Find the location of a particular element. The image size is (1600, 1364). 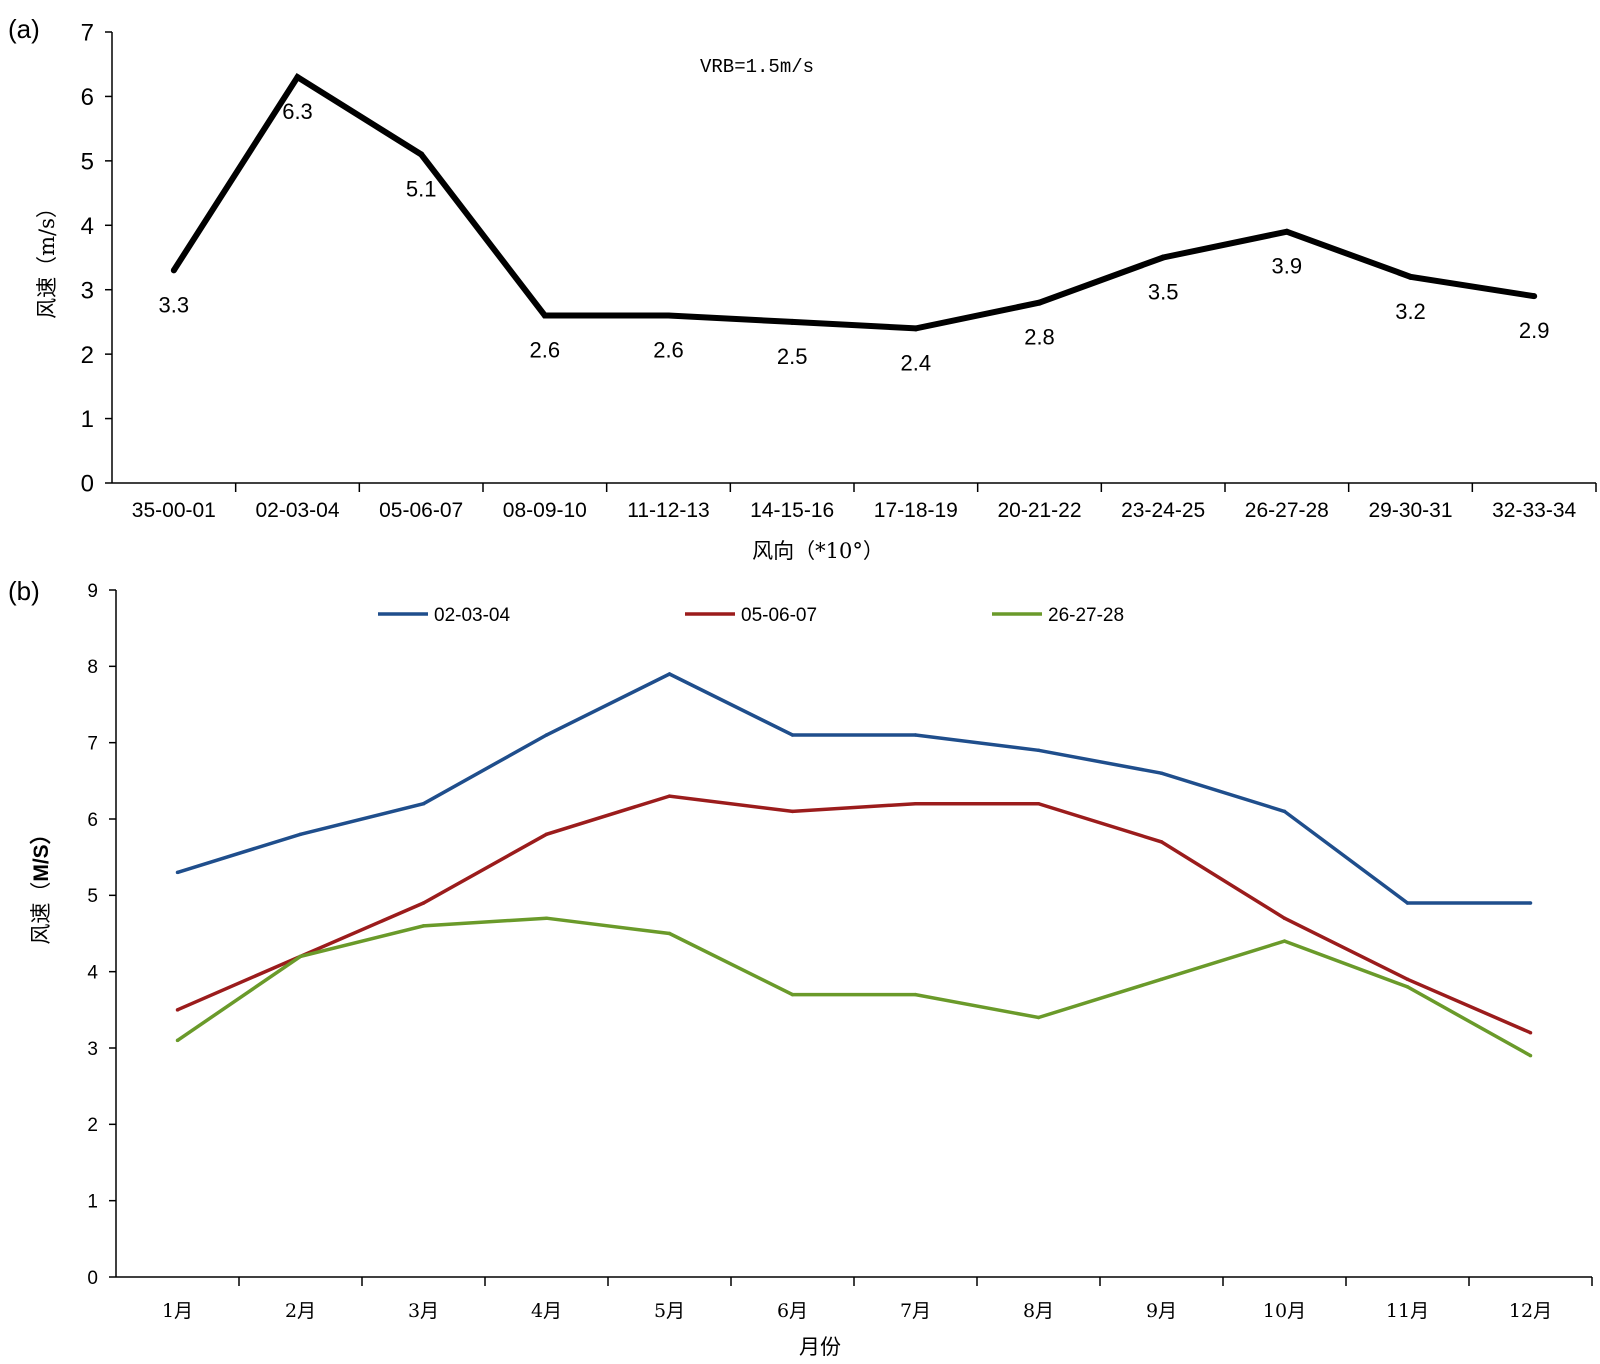

b-x-tick-label: 5月 is located at coordinates (669, 1311).